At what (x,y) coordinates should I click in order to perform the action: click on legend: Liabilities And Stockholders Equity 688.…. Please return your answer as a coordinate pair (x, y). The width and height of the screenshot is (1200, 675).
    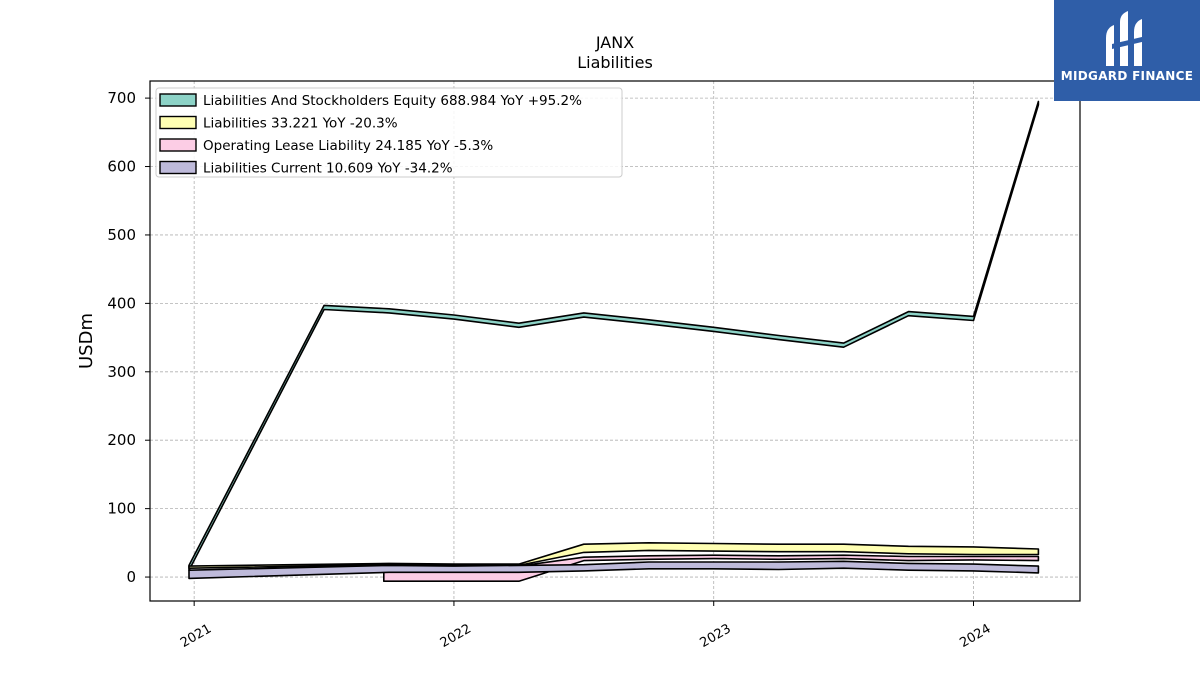
    Looking at the image, I should click on (389, 132).